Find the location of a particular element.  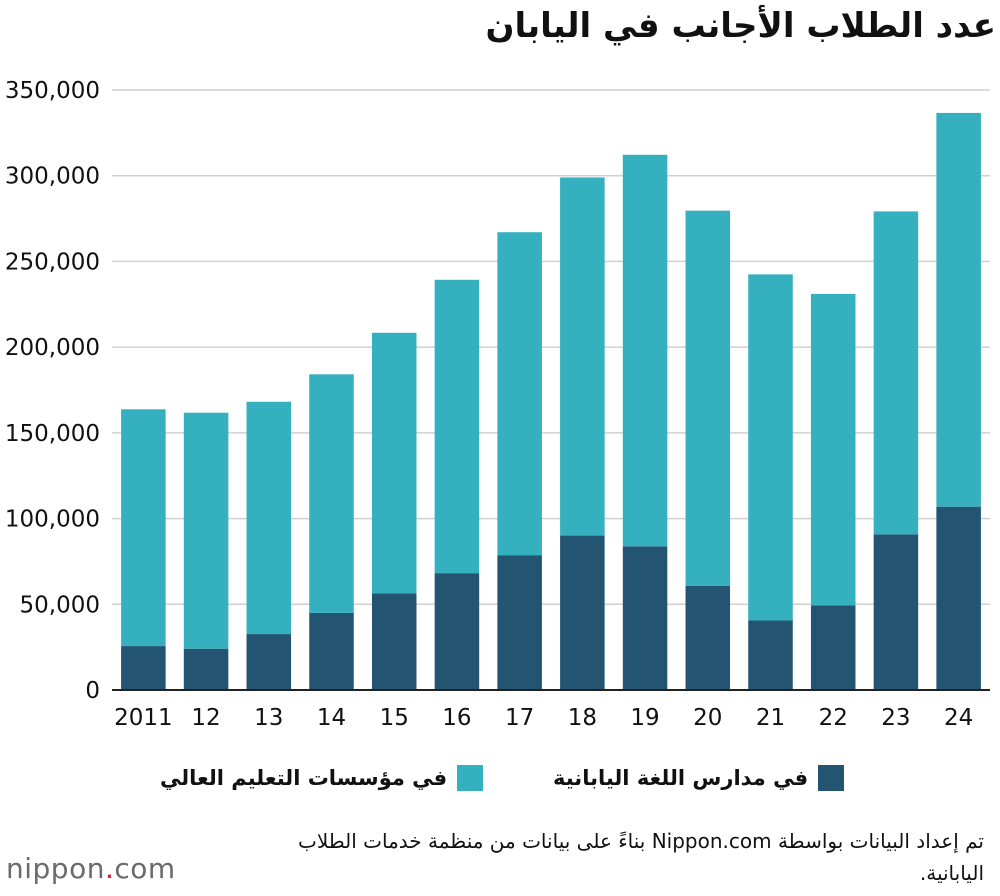

y-tick-label: 50,000 is located at coordinates (60, 605).